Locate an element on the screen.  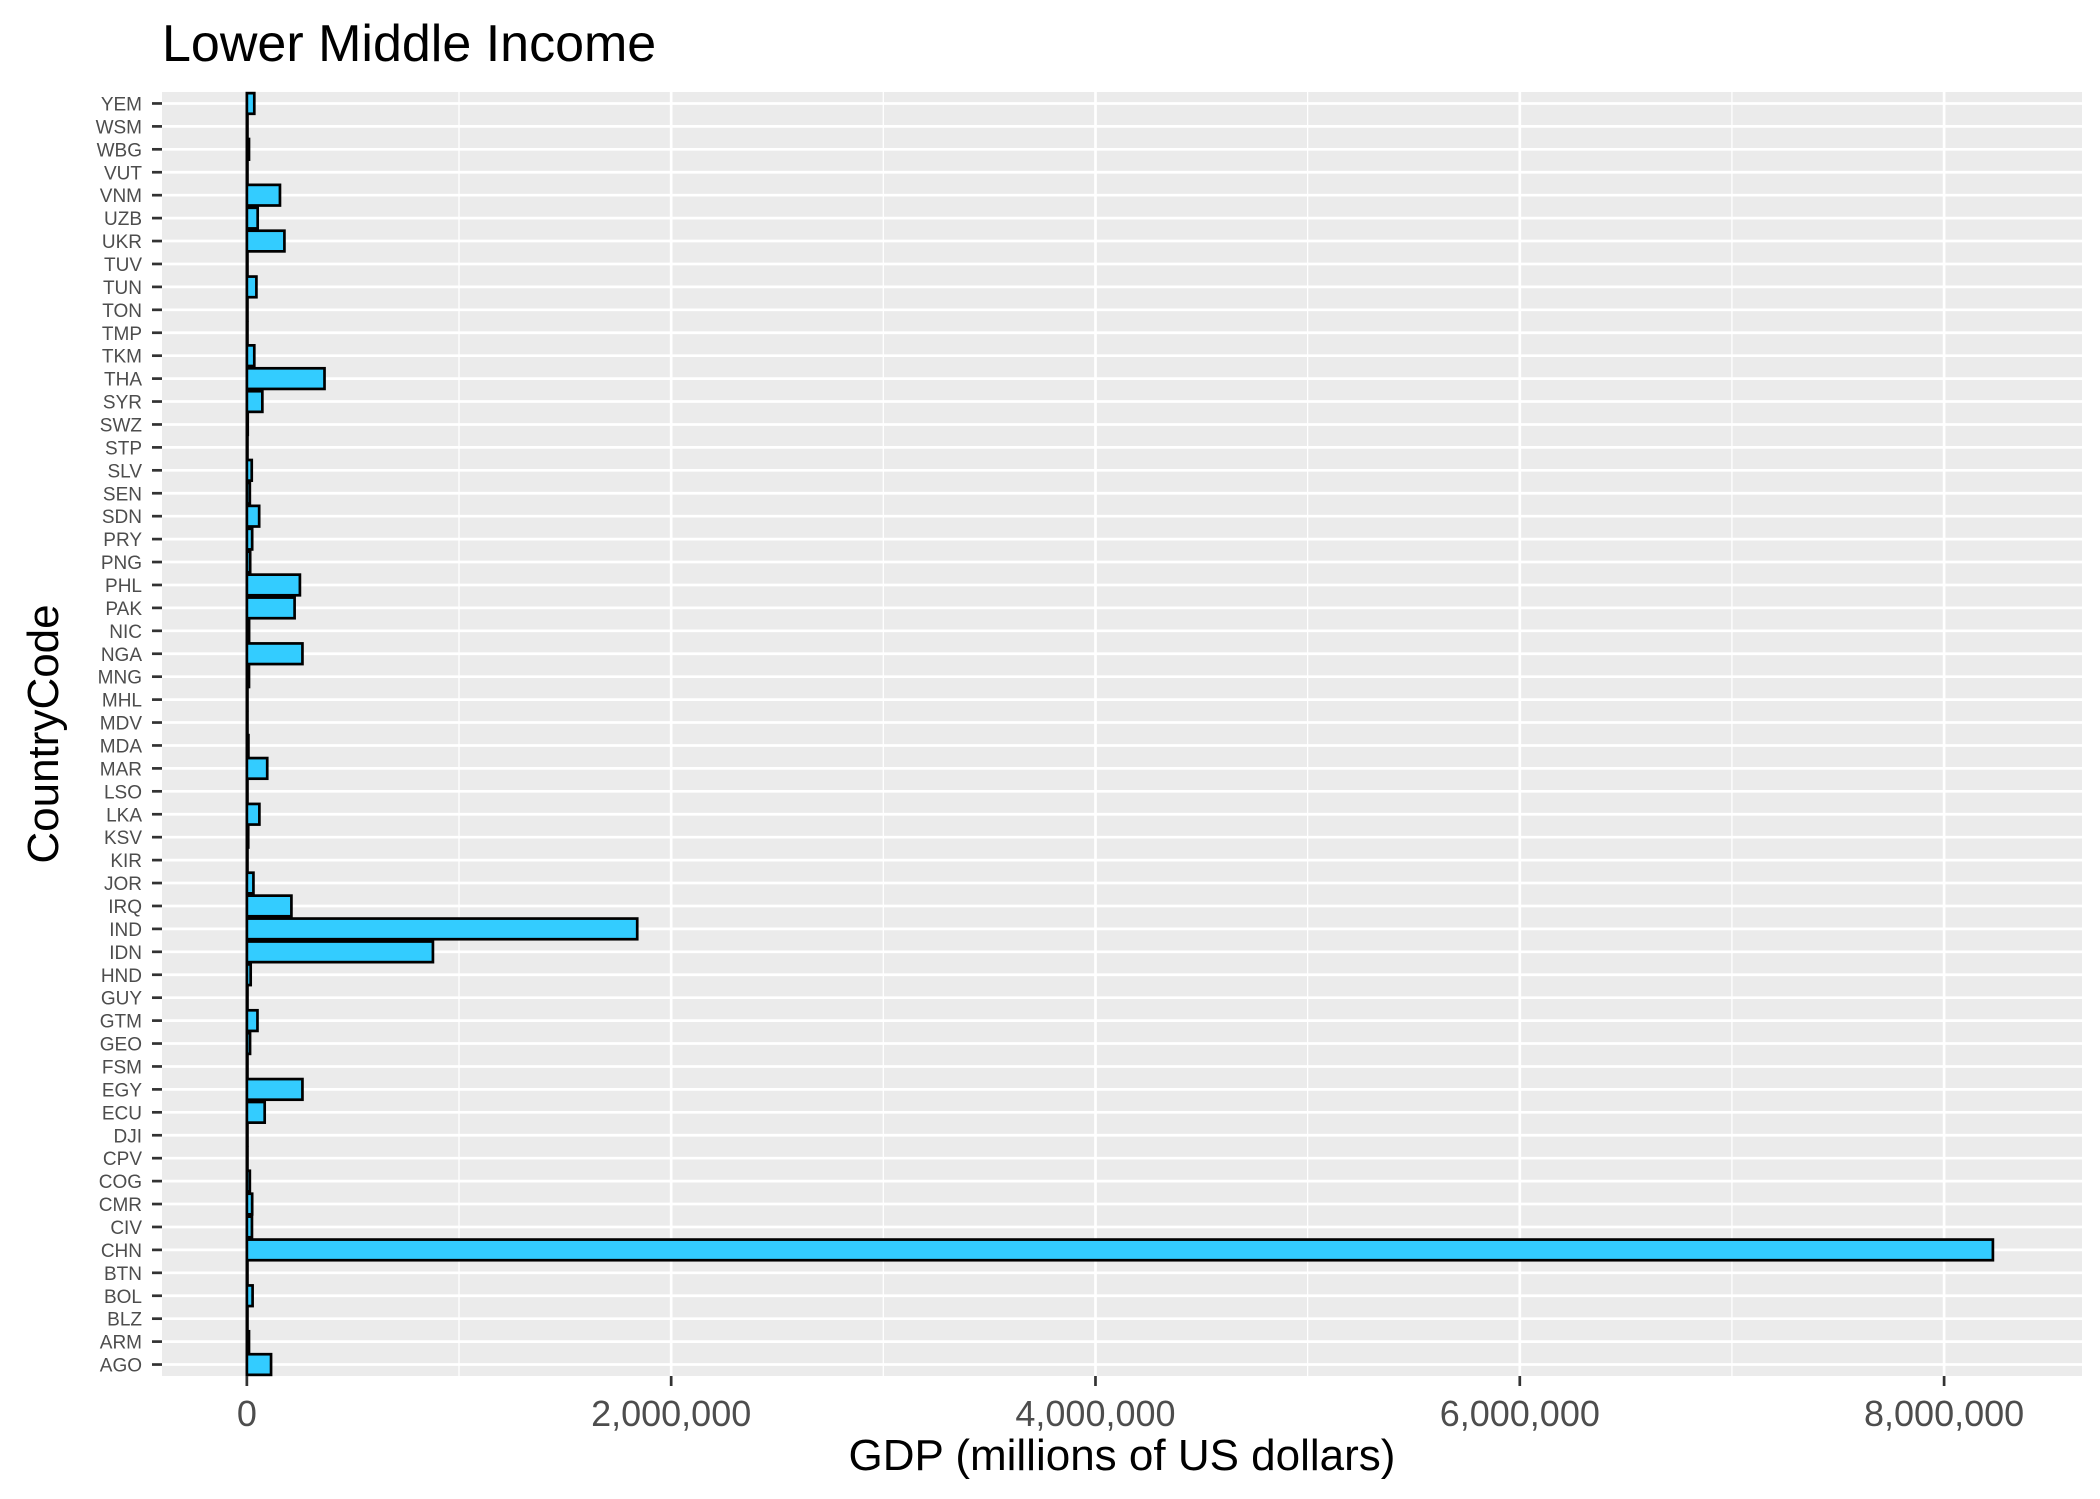
y-tick-label: STP is located at coordinates (123, 448).